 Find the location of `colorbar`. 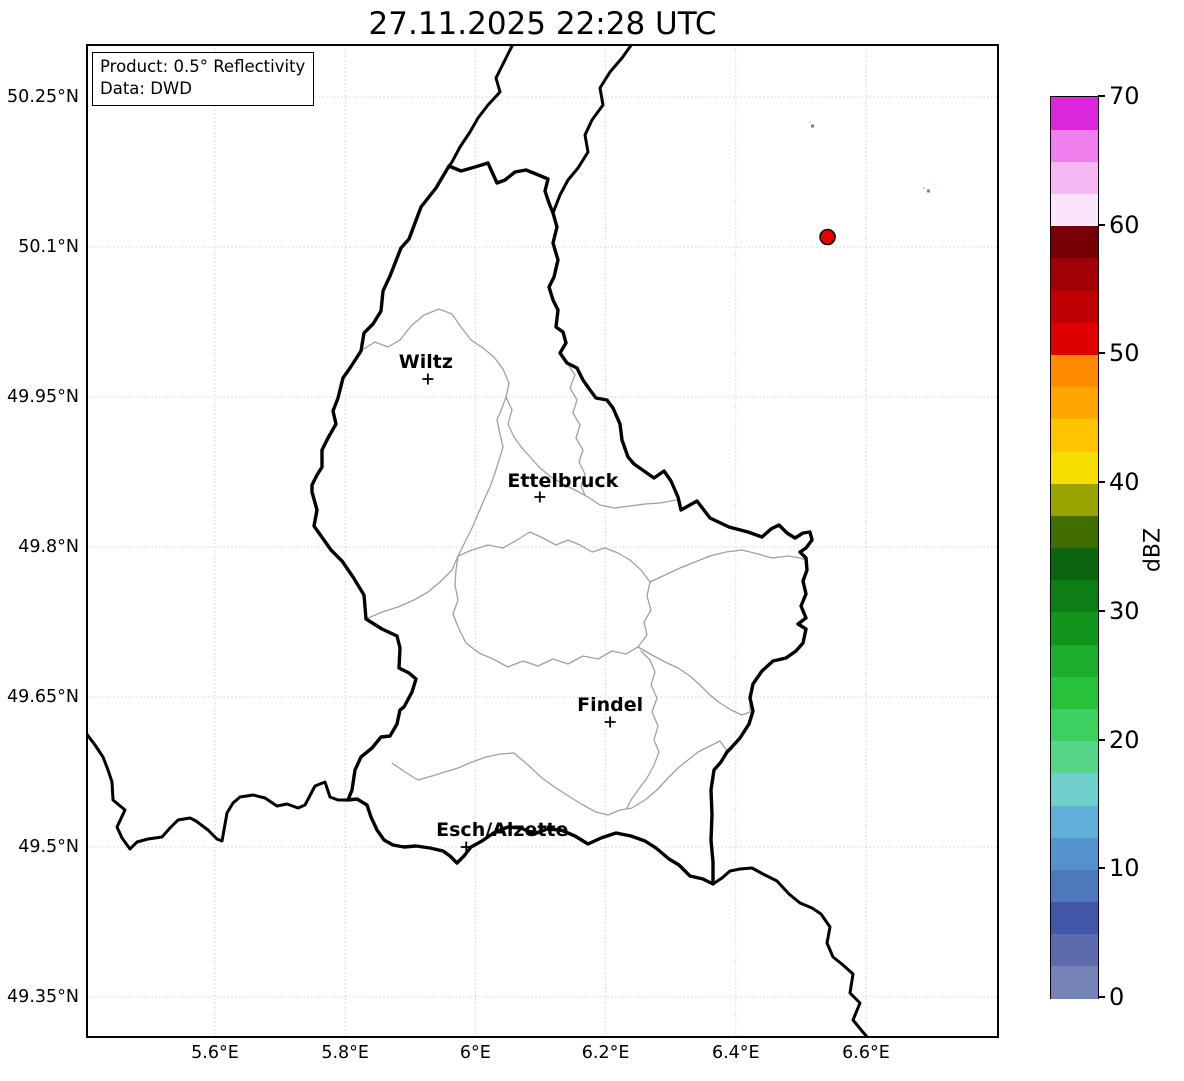

colorbar is located at coordinates (1074, 547).